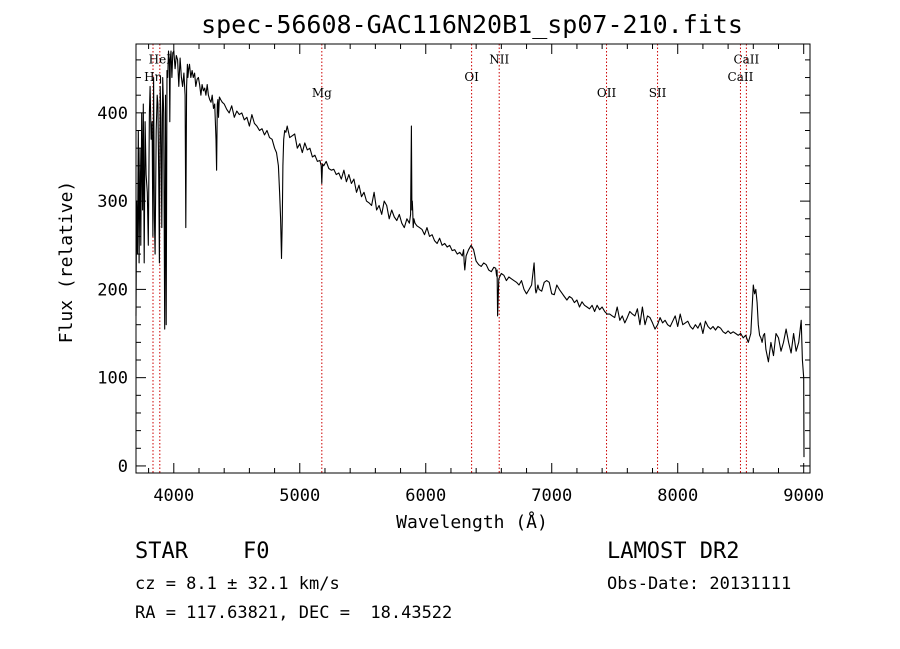  What do you see at coordinates (112, 114) in the screenshot?
I see `y-tick-label: 400` at bounding box center [112, 114].